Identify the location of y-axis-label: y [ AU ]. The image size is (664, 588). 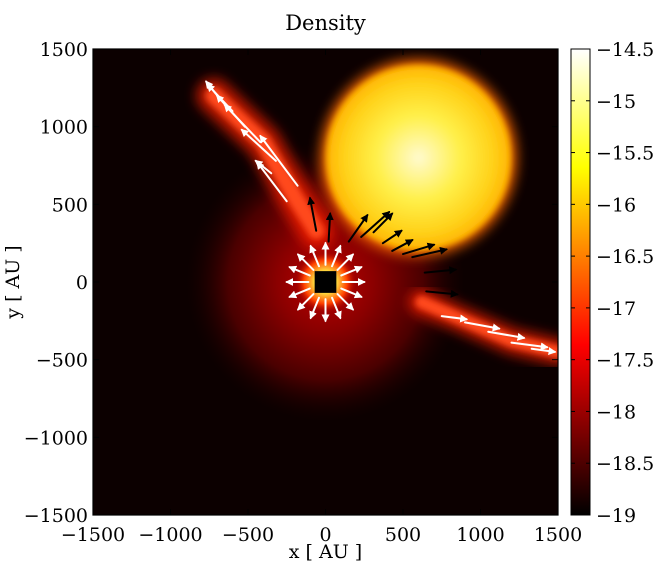
(13, 282).